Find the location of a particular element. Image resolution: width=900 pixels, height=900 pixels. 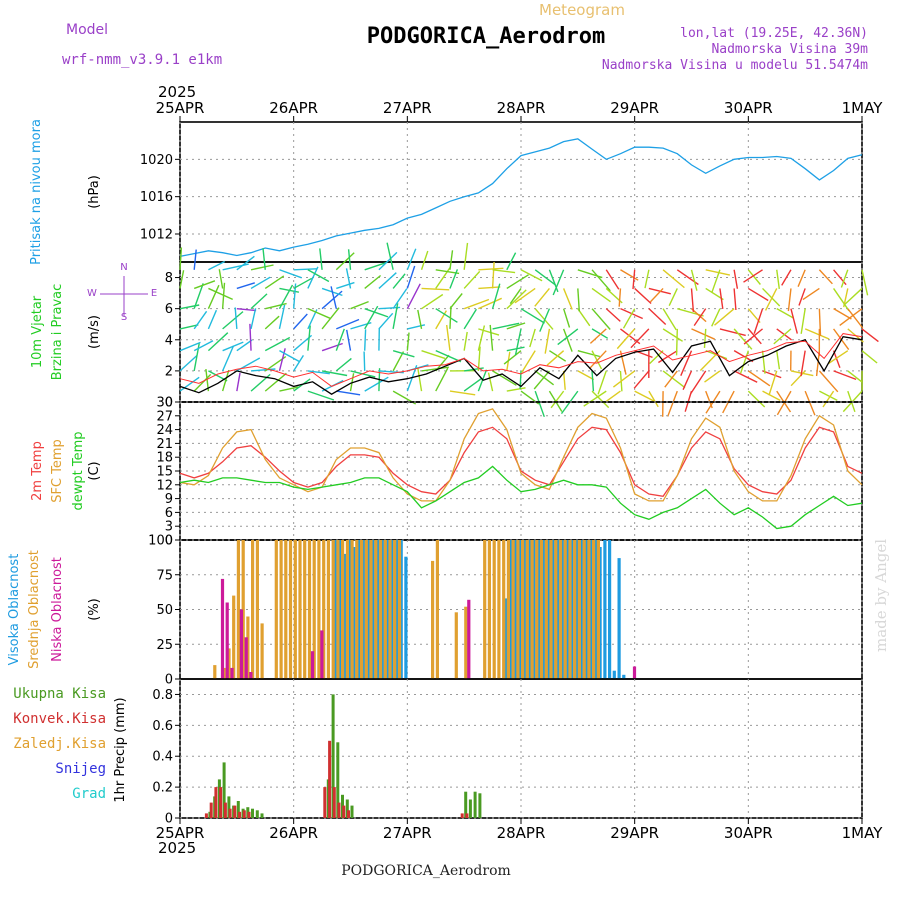

temperature-ylabel: (C) is located at coordinates (94, 470).